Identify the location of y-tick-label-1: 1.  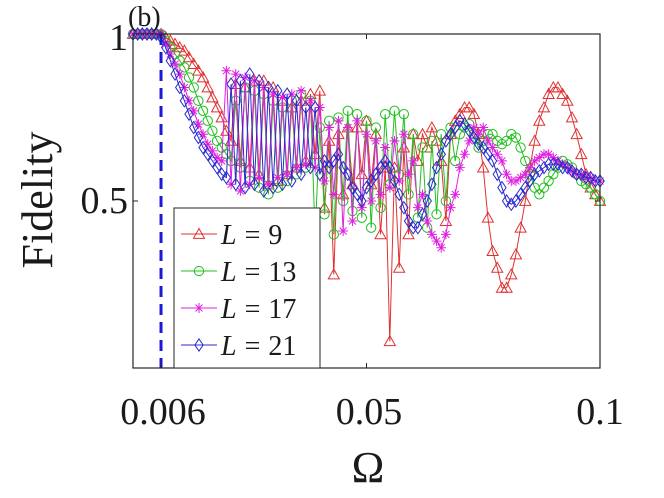
(118, 38).